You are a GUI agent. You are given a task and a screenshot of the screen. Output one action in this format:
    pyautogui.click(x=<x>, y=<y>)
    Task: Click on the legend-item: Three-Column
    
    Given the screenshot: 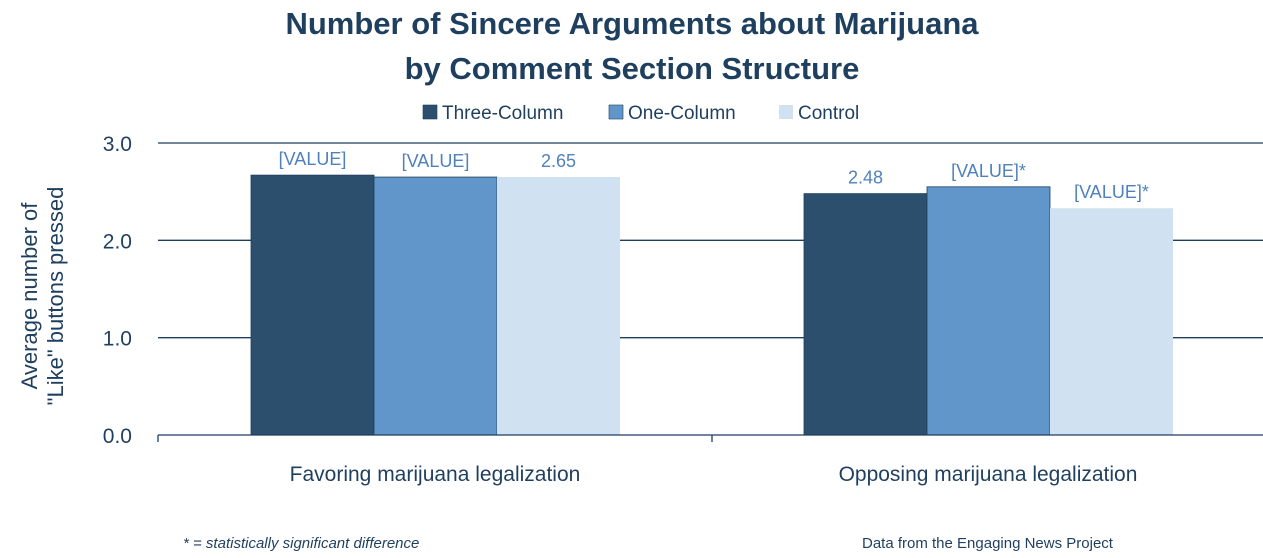 What is the action you would take?
    pyautogui.click(x=492, y=113)
    